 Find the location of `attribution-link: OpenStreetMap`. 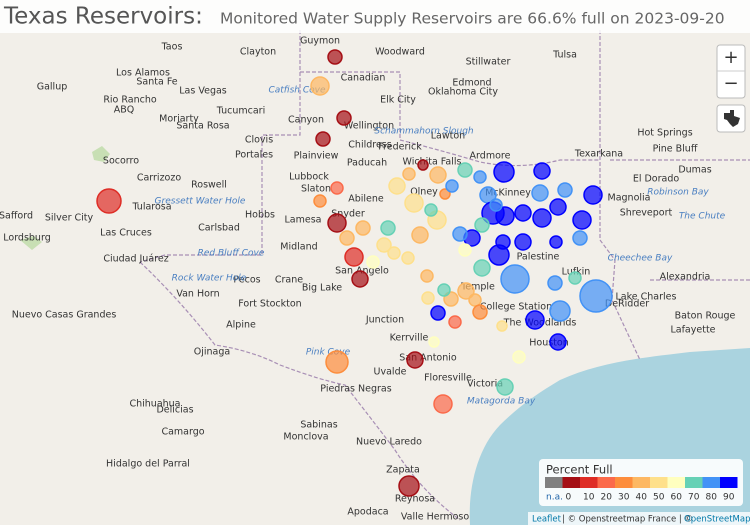

attribution-link: OpenStreetMap is located at coordinates (717, 520).